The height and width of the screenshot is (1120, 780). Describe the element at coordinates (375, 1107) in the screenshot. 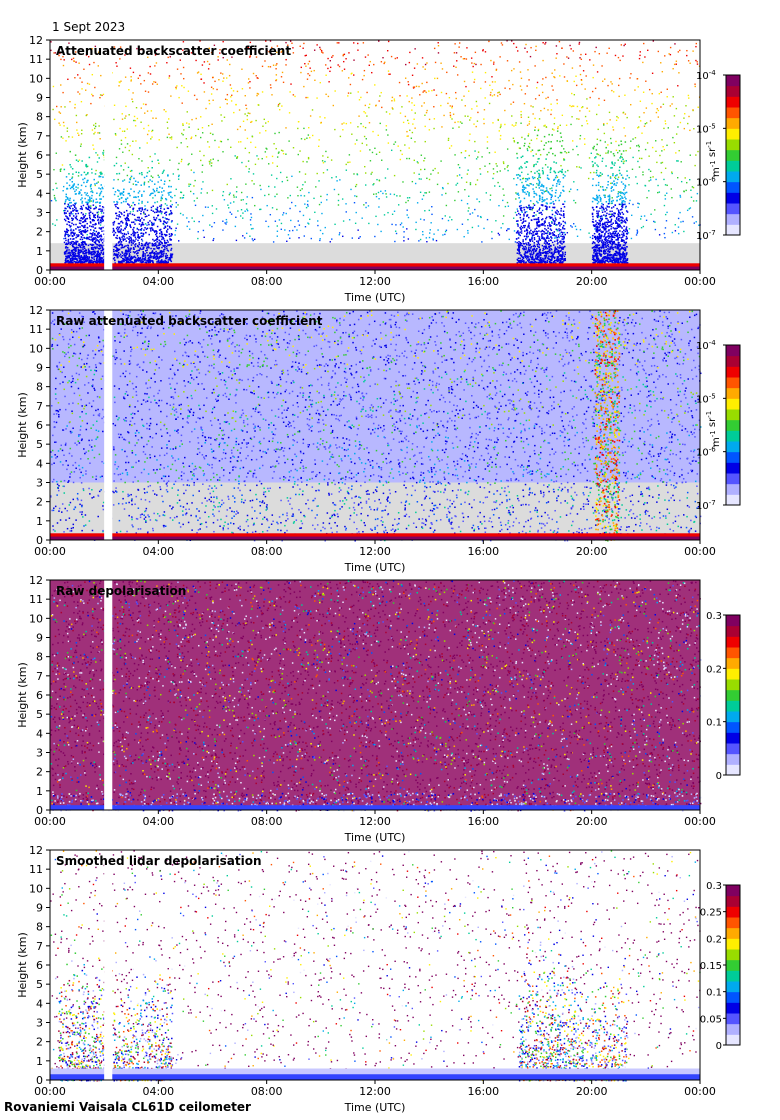

I see `x-axis-label: Time (UTC)` at that location.